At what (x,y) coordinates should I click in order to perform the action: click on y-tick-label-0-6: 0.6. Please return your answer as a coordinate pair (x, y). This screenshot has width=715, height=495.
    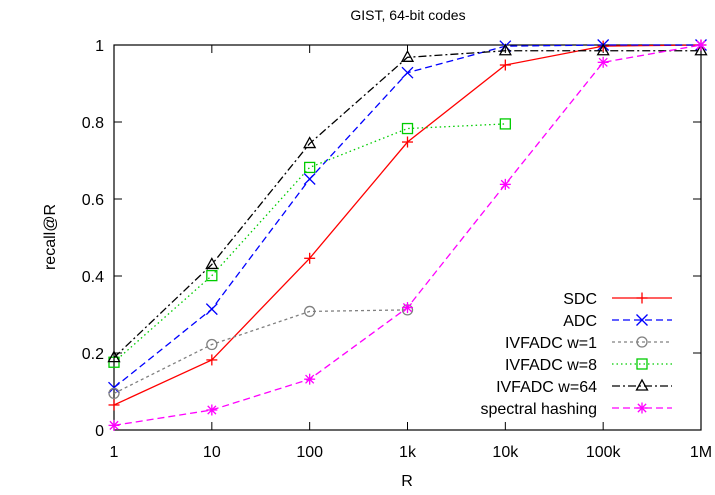
    Looking at the image, I should click on (93, 200).